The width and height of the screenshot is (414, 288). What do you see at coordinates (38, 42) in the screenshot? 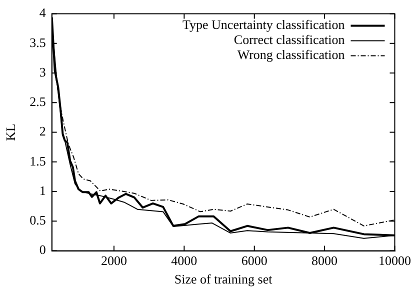
I see `y-tick-label: 3.5` at bounding box center [38, 42].